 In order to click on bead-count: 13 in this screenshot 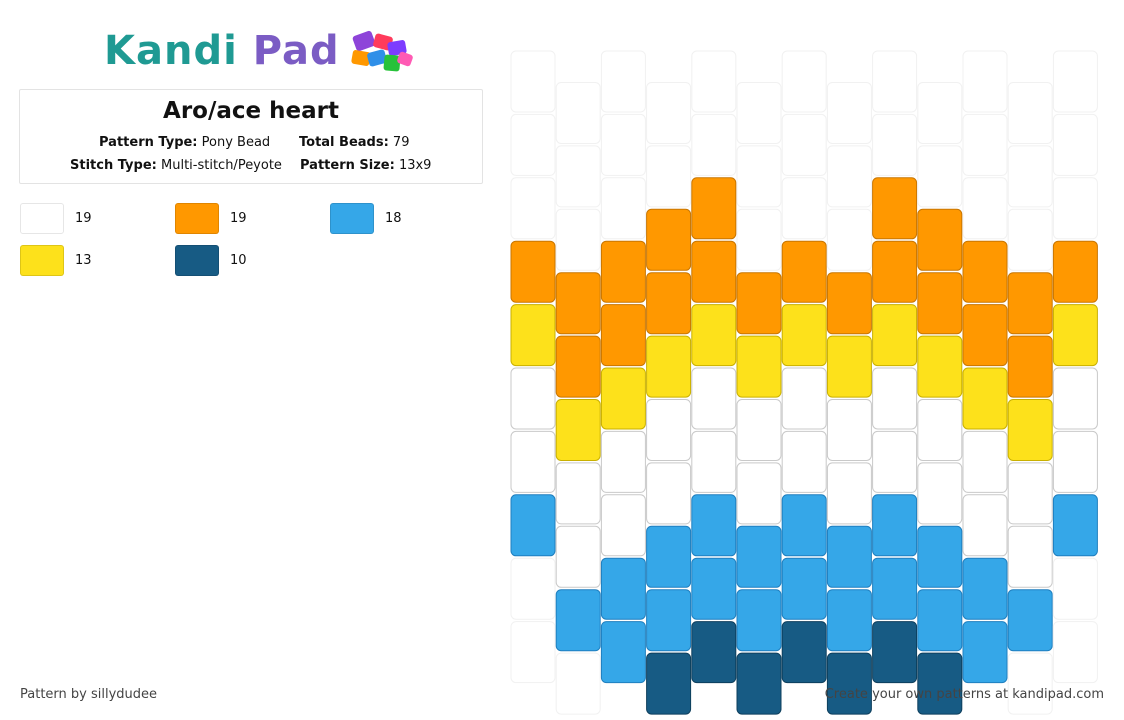, I will do `click(83, 260)`.